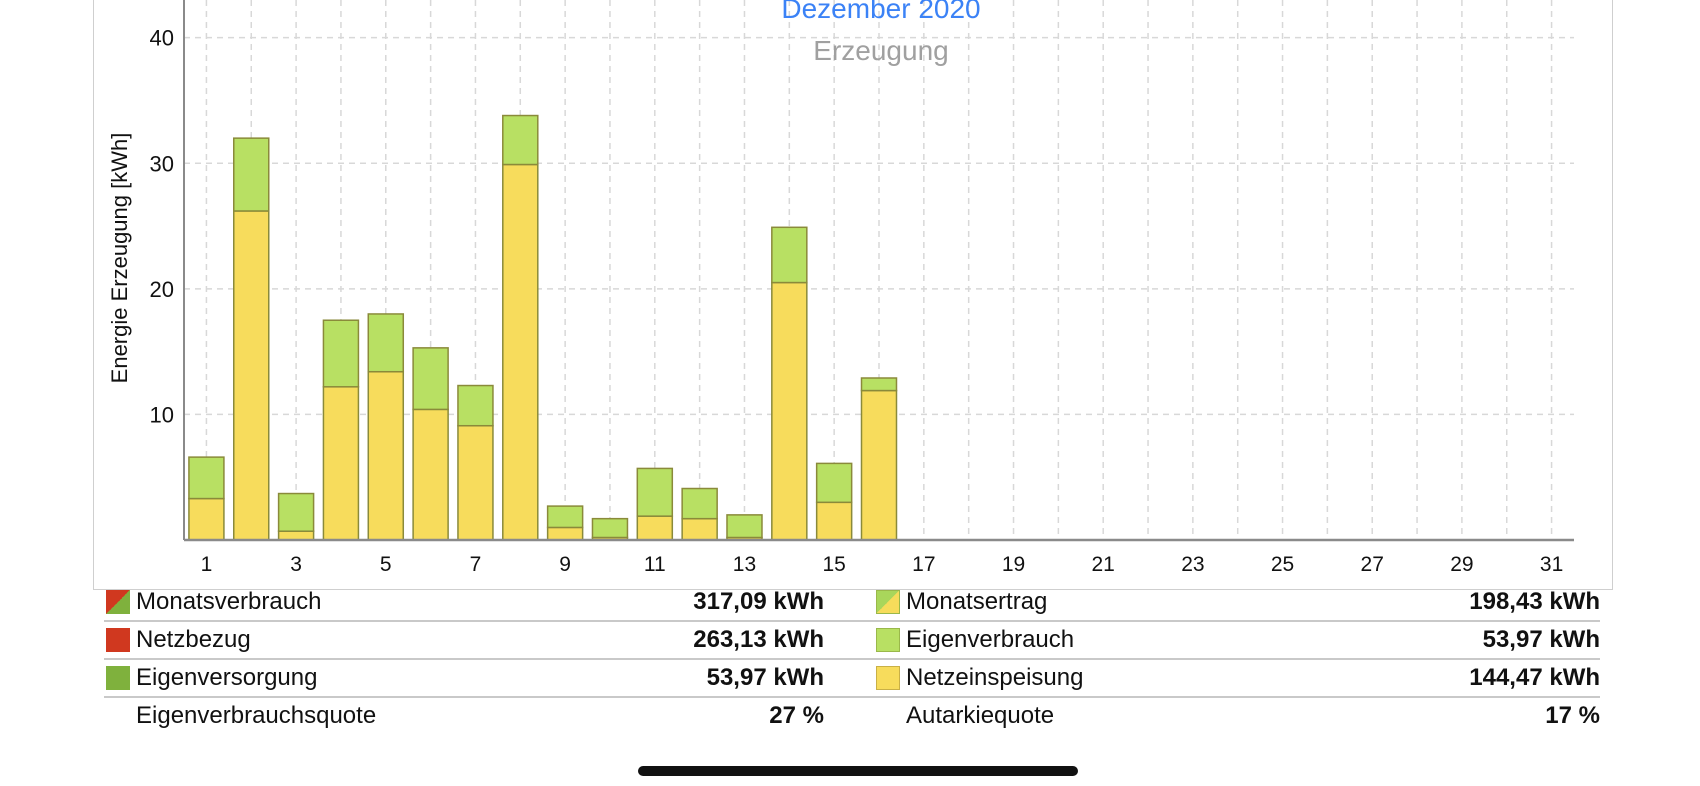  Describe the element at coordinates (995, 677) in the screenshot. I see `stat-label: Netzeinspeisung` at that location.